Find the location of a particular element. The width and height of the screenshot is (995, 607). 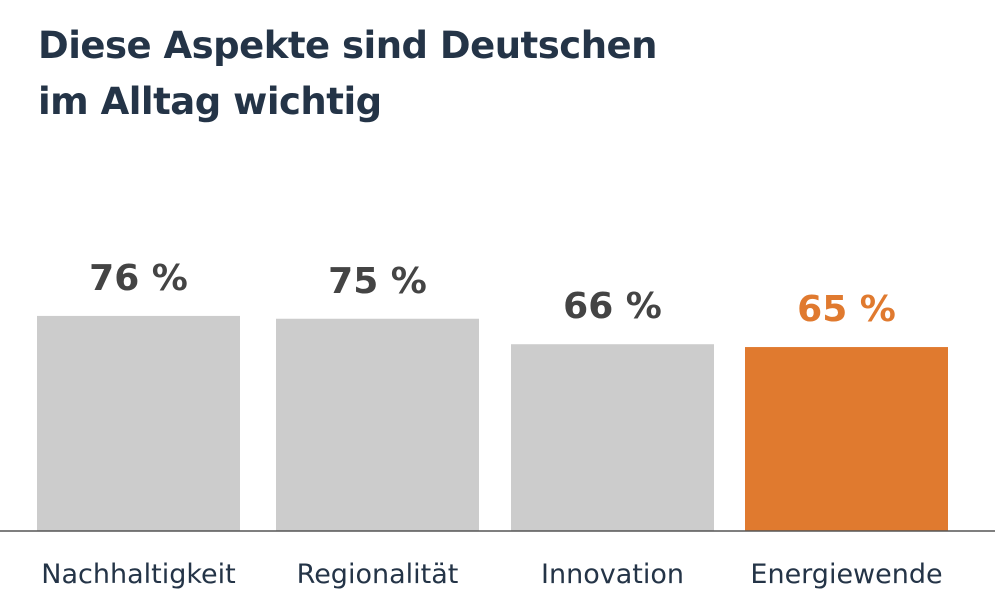

chart-title-line-2: im Alltag wichtig is located at coordinates (210, 101).